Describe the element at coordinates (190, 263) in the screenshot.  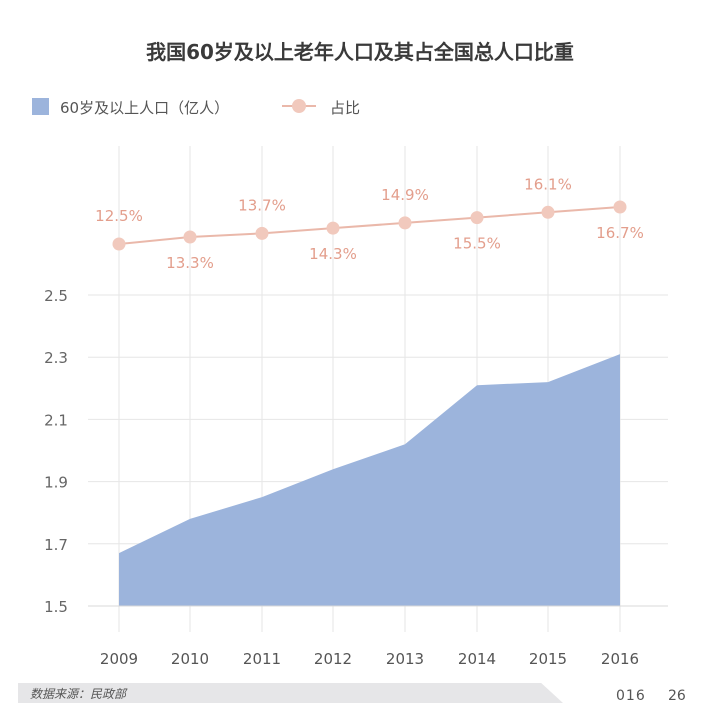
I see `data-label-2010: 13.3%` at that location.